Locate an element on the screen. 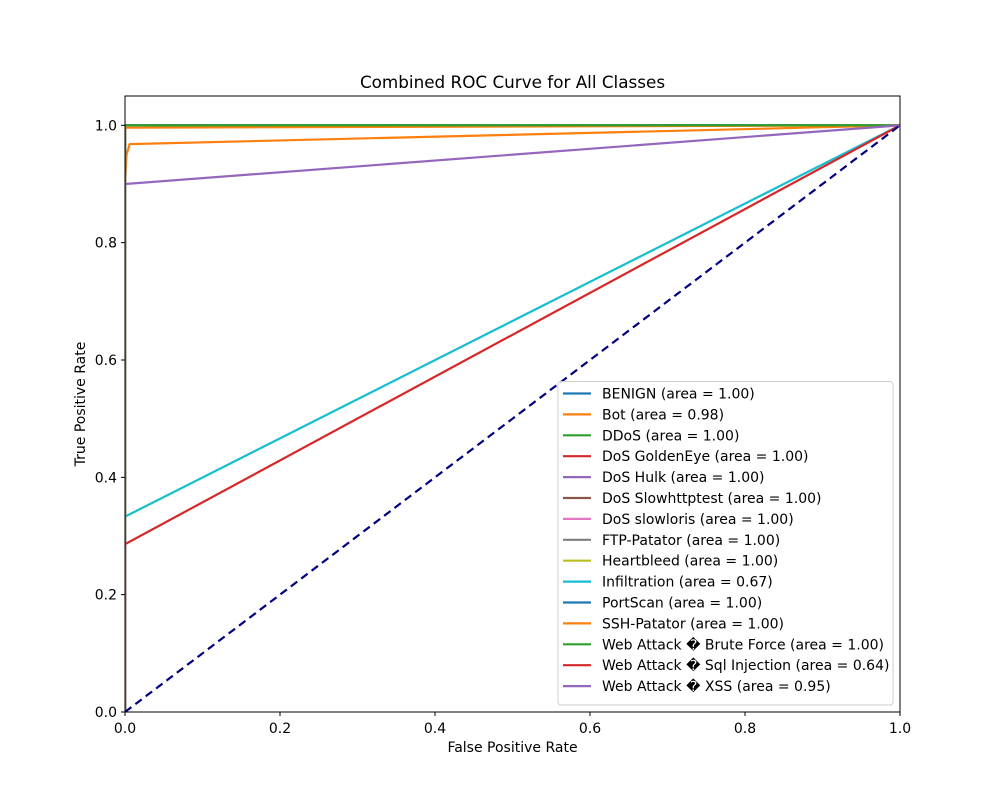 The image size is (1000, 800). legend-entry-label: Web Attack � Brute Force (area = 1.00) is located at coordinates (743, 644).